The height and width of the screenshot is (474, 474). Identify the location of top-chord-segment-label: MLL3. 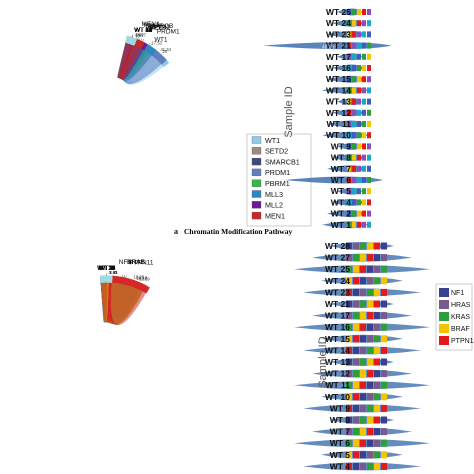
(157, 28).